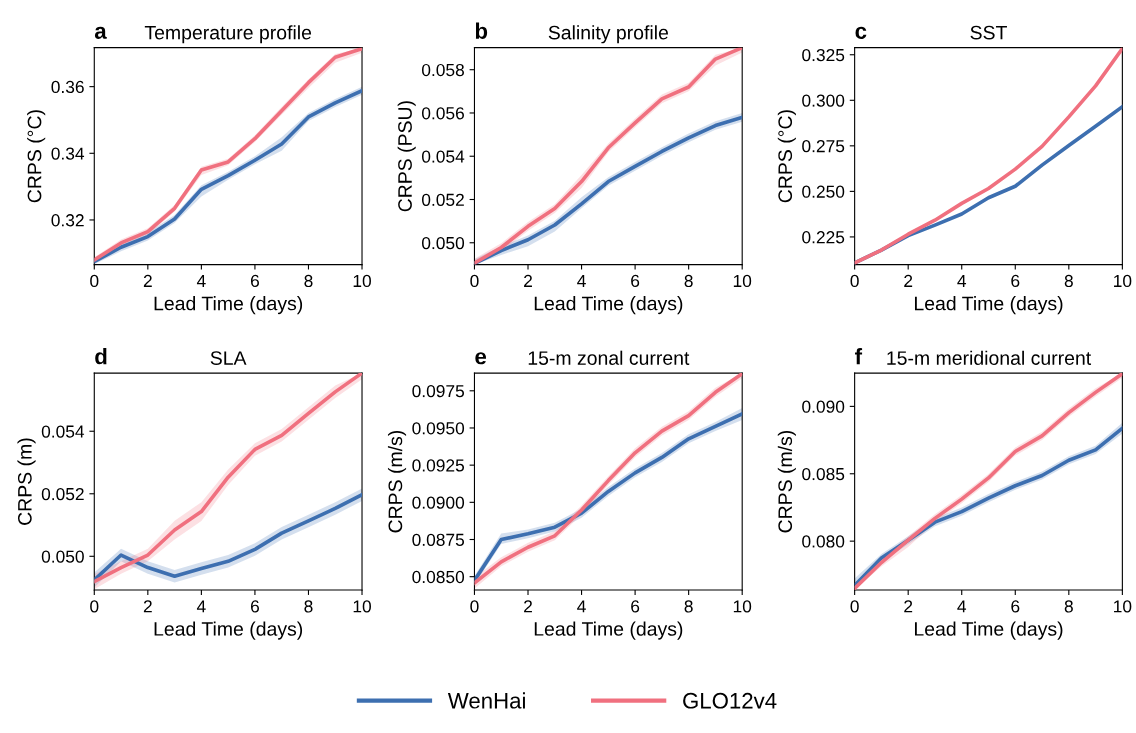 This screenshot has height=733, width=1136. I want to click on y-tick-label: 0.34, so click(68, 153).